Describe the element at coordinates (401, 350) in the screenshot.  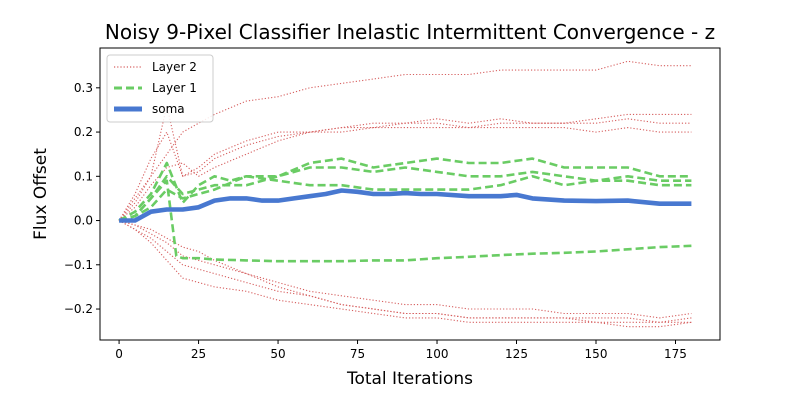
I see `x-axis: 0 25 50 75 100 125 150 175` at that location.